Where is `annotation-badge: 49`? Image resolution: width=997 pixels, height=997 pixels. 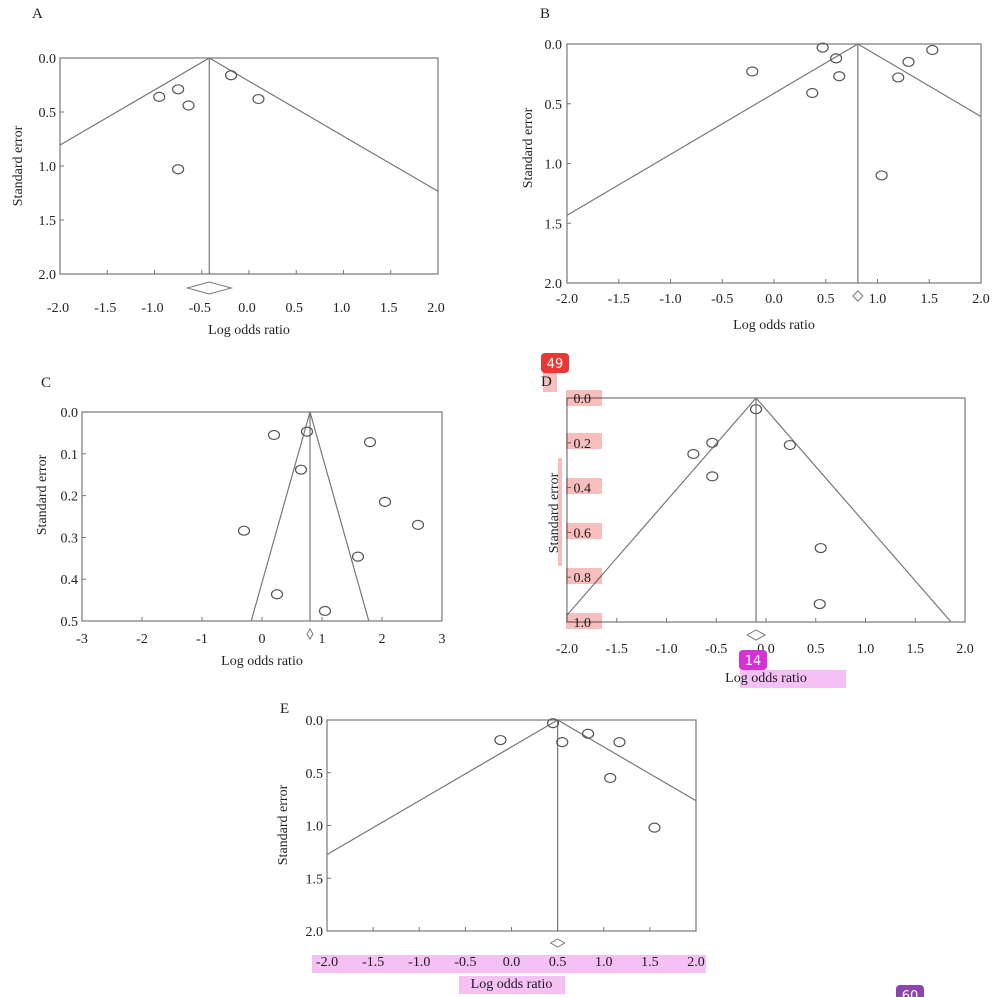
annotation-badge: 49 is located at coordinates (555, 363).